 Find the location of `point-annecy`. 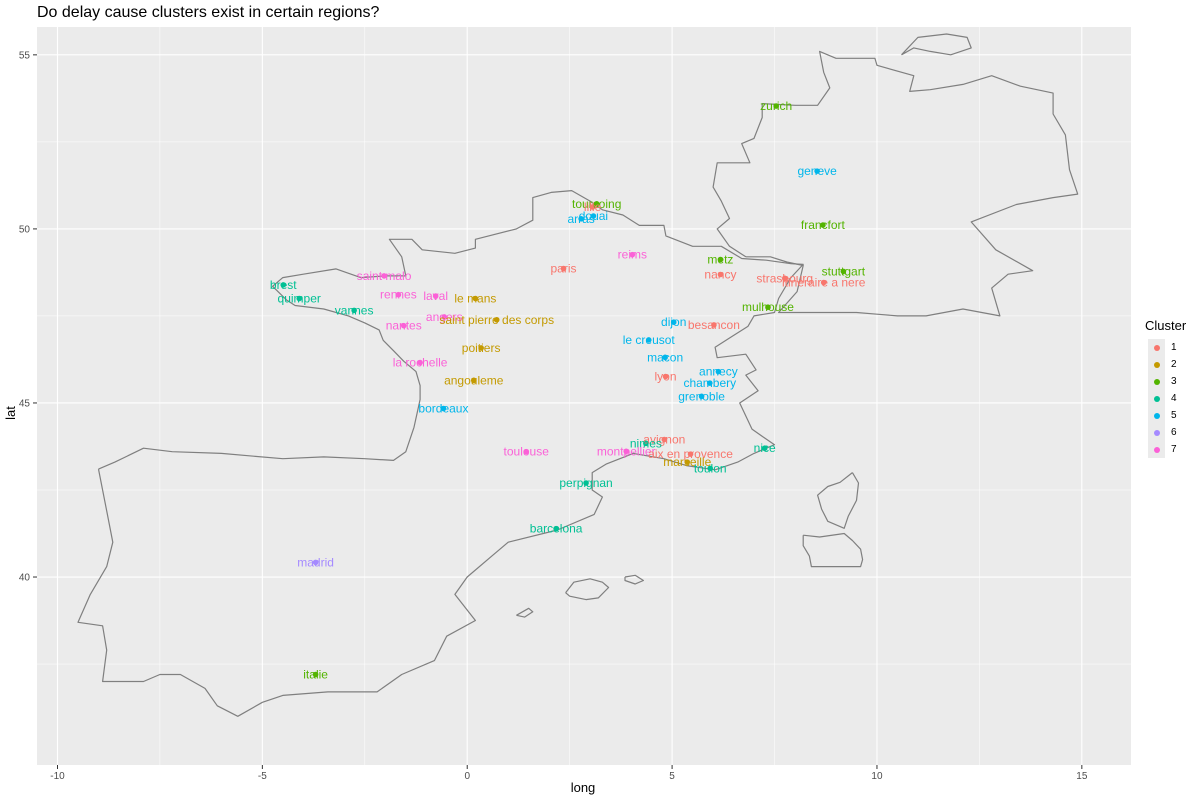

point-annecy is located at coordinates (718, 371).